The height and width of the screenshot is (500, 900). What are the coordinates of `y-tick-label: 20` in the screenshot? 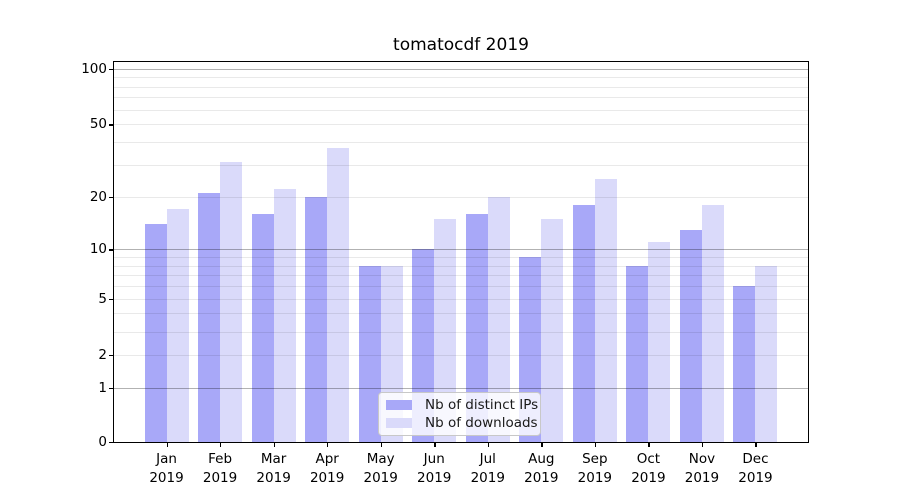 It's located at (98, 196).